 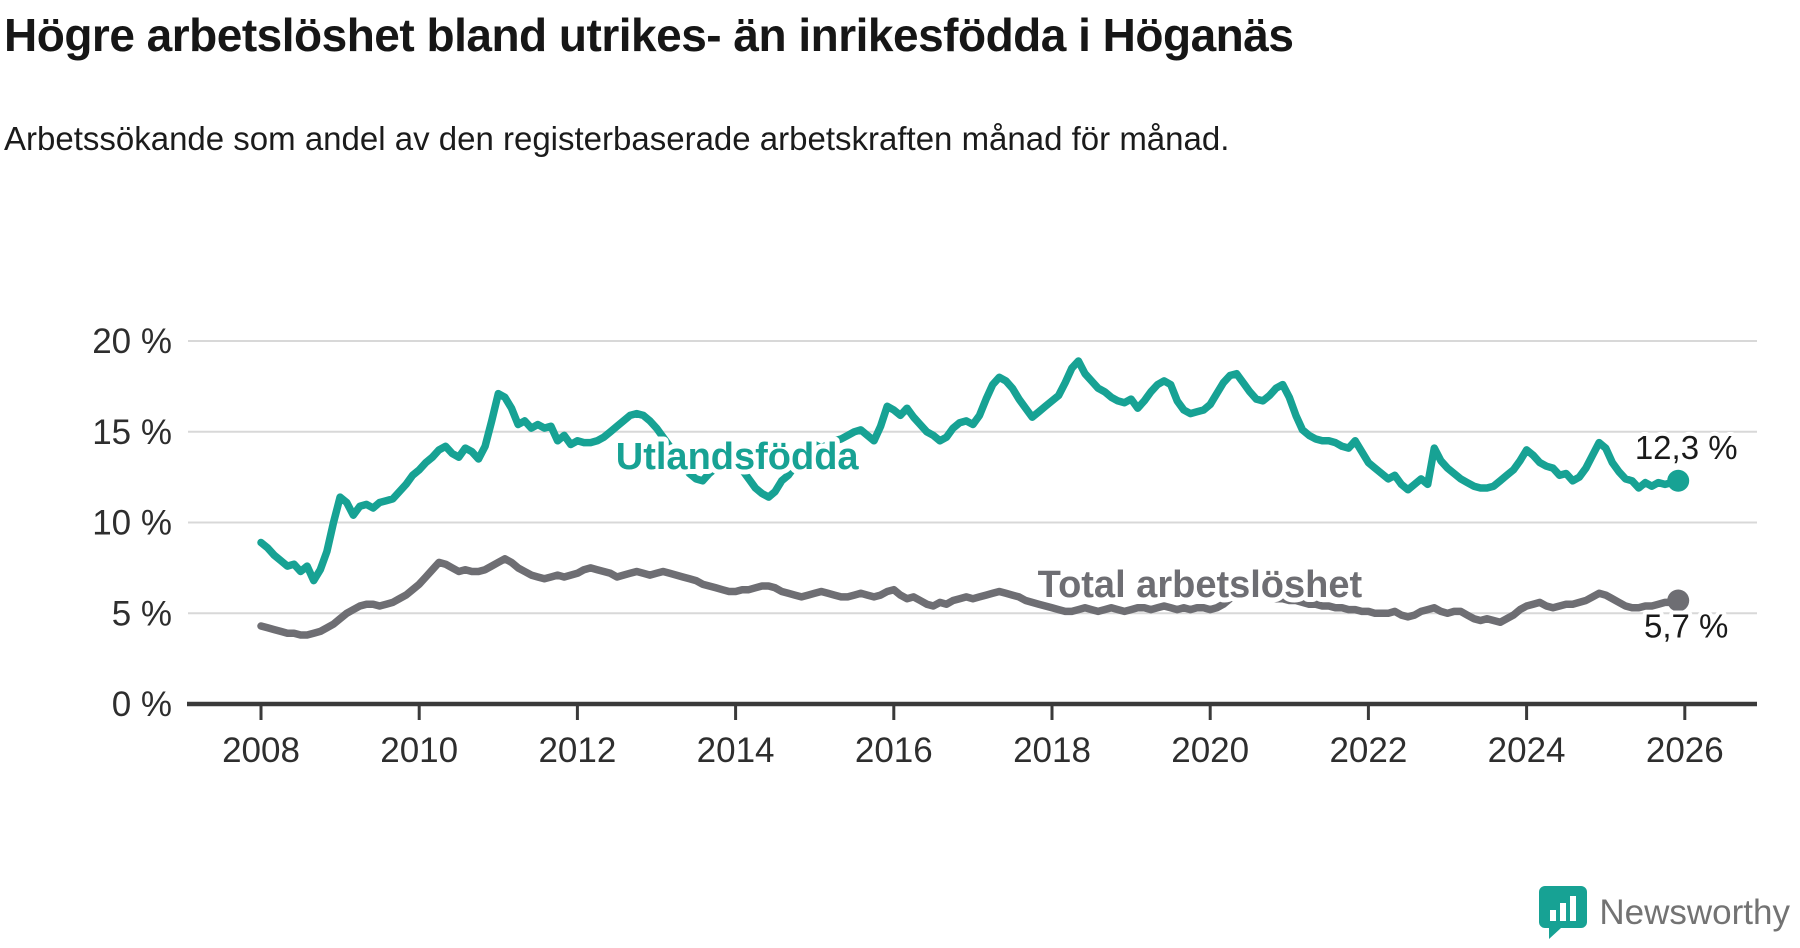 What do you see at coordinates (132, 341) in the screenshot?
I see `y-tick-label: 20 %` at bounding box center [132, 341].